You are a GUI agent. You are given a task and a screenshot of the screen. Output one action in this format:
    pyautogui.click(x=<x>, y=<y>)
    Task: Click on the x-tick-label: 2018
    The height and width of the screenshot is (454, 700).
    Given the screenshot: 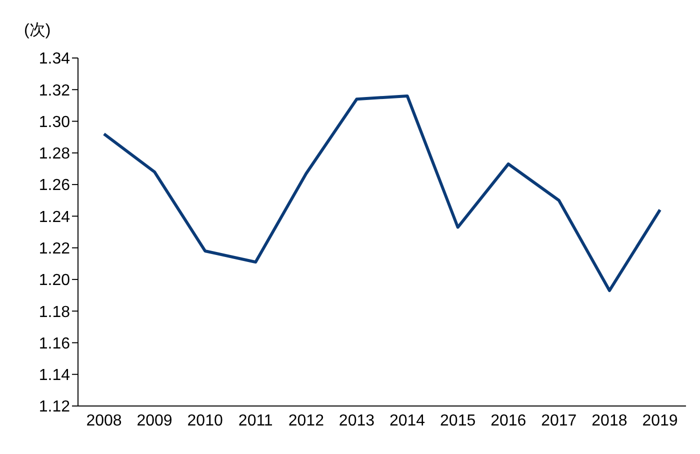 What is the action you would take?
    pyautogui.click(x=610, y=421)
    